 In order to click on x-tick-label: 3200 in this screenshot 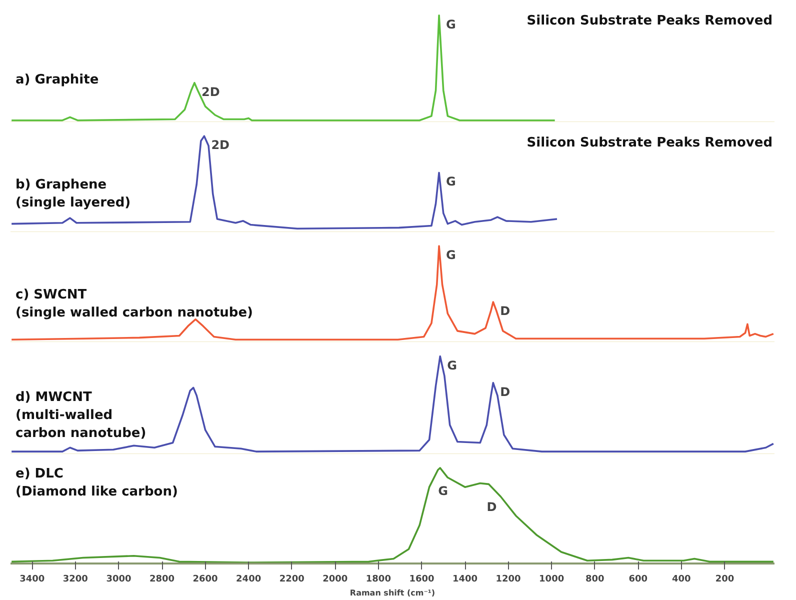, I will do `click(75, 579)`.